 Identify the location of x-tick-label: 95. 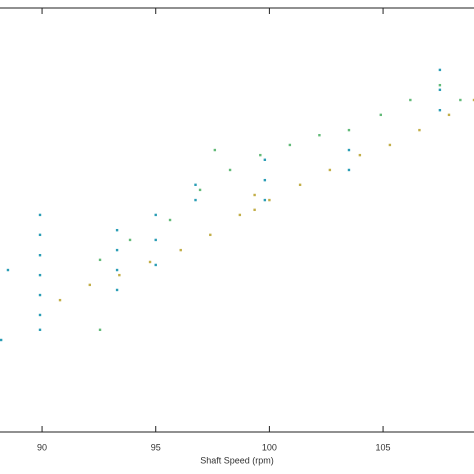
(156, 447).